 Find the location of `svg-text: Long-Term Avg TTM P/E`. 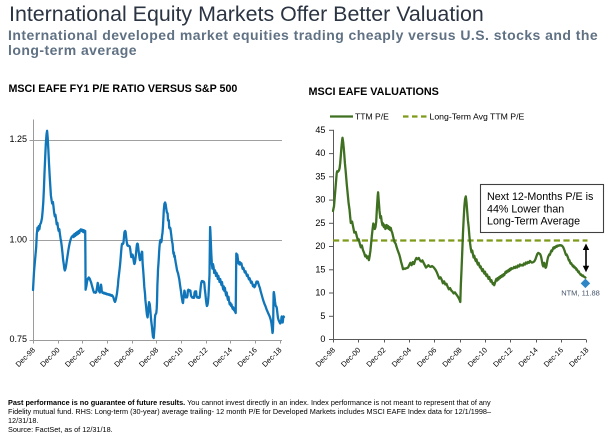

svg-text: Long-Term Avg TTM P/E is located at coordinates (477, 117).